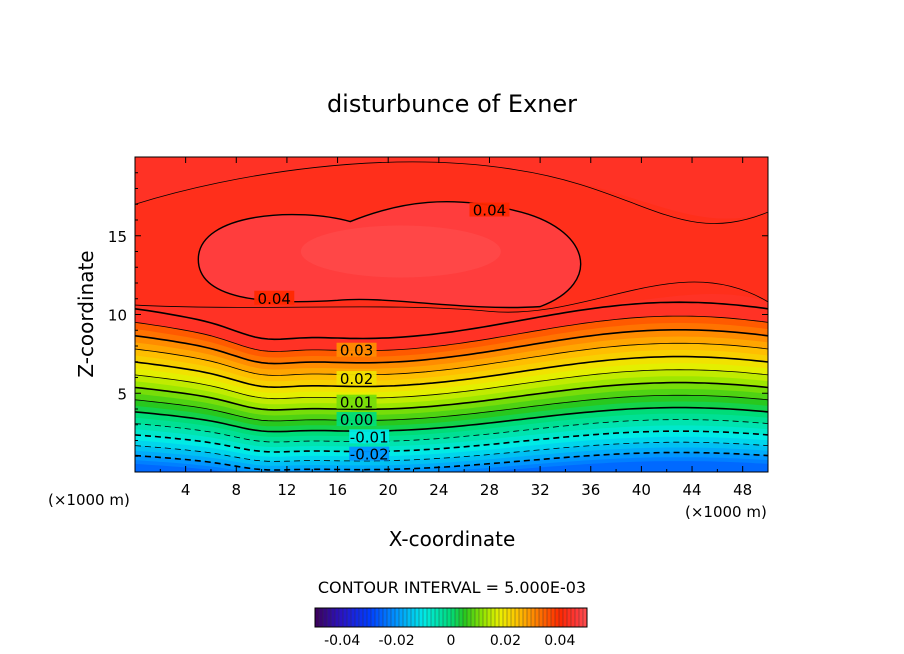 The image size is (904, 654). I want to click on chart-title: disturbunce of Exner, so click(452, 104).